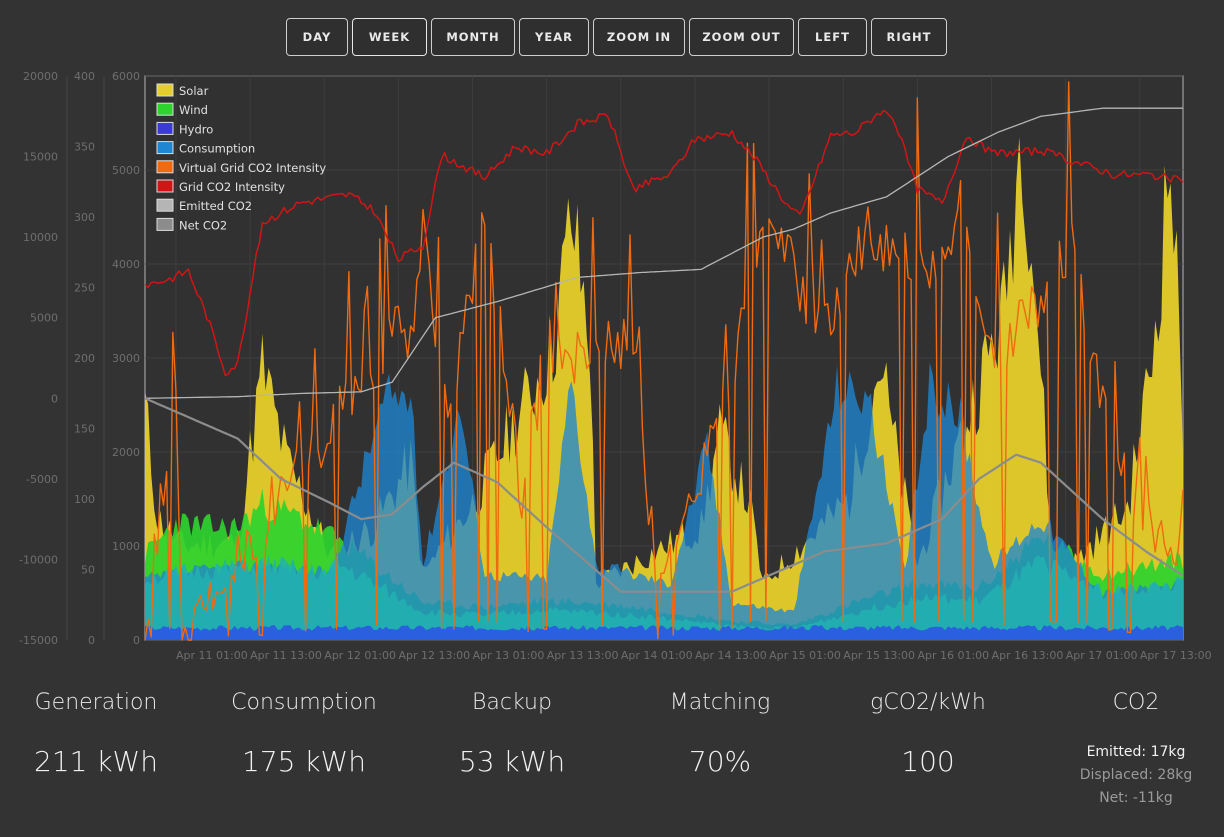 The image size is (1224, 837). What do you see at coordinates (136, 640) in the screenshot?
I see `y-tick-label-left-inner: 0` at bounding box center [136, 640].